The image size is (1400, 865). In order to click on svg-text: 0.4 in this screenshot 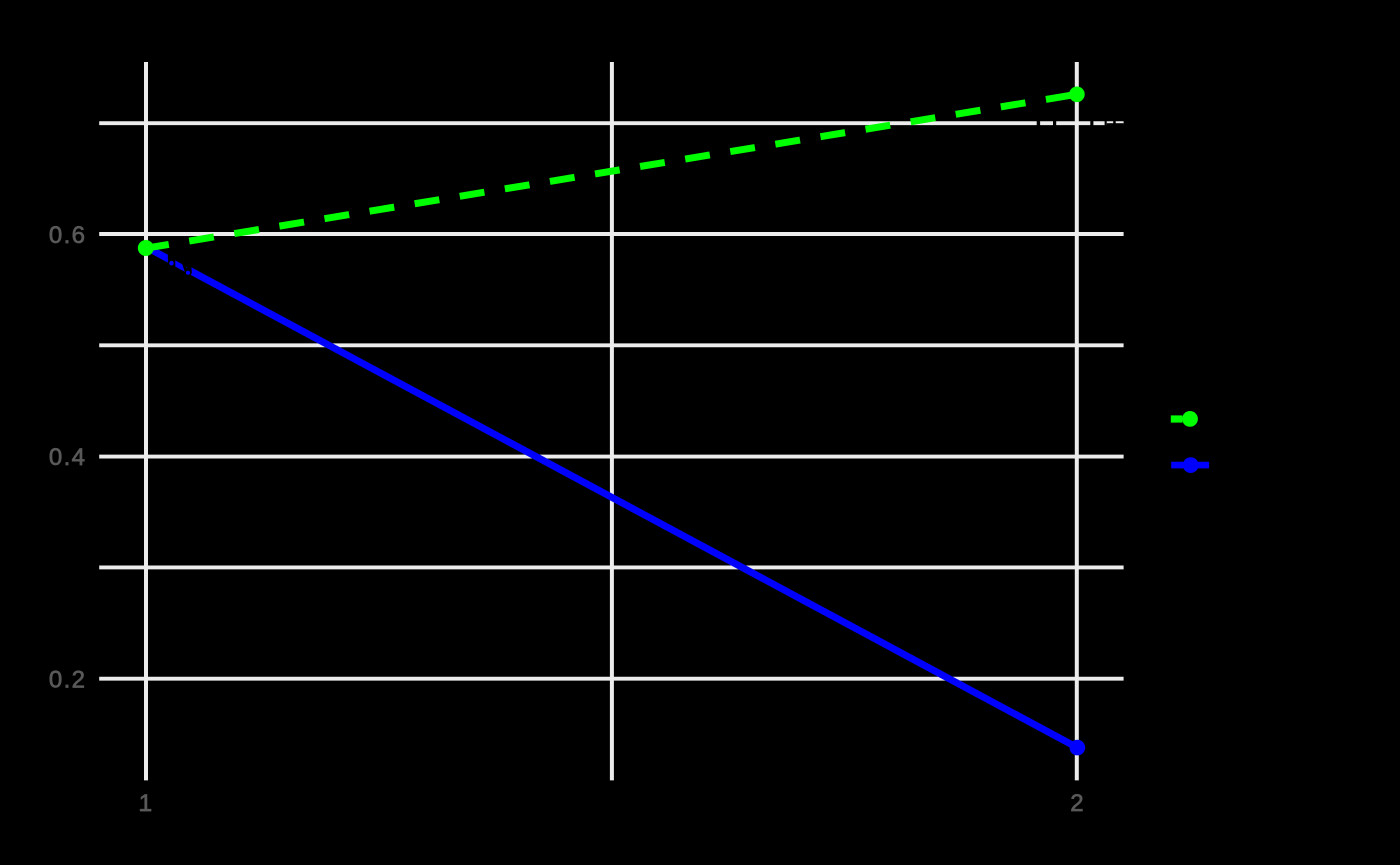, I will do `click(67, 457)`.